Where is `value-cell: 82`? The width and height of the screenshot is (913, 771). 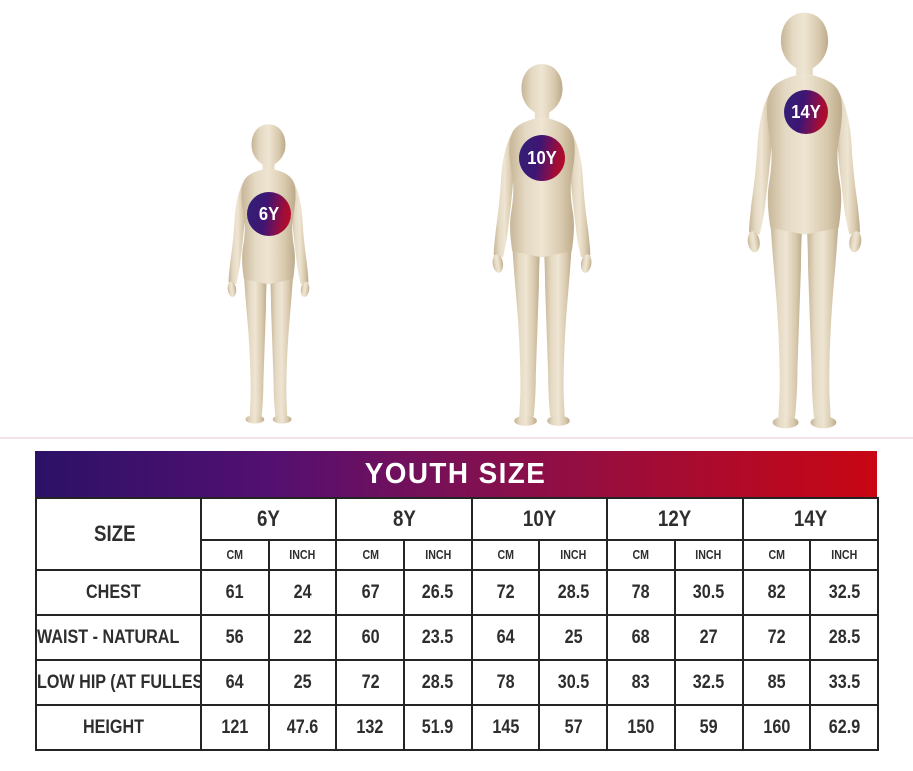
value-cell: 82 is located at coordinates (776, 592).